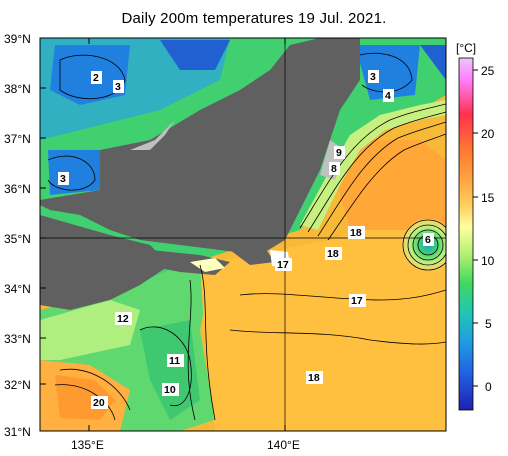  What do you see at coordinates (388, 96) in the screenshot?
I see `contour-label: 4` at bounding box center [388, 96].